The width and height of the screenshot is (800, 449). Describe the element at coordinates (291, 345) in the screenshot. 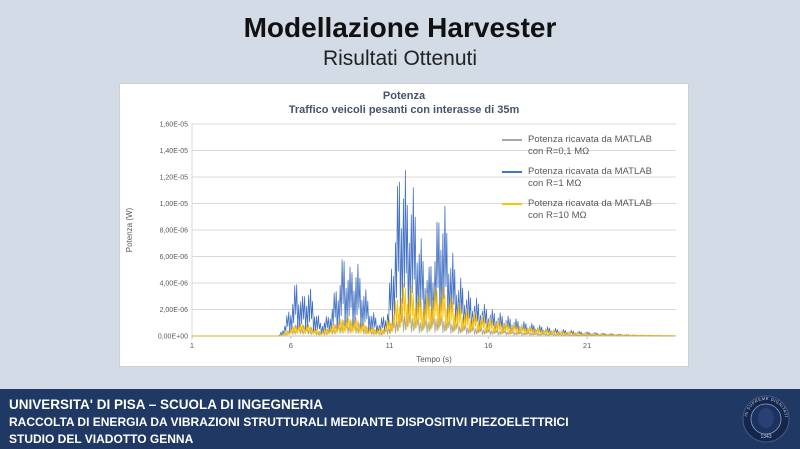

I see `x-tick-label: 6` at that location.